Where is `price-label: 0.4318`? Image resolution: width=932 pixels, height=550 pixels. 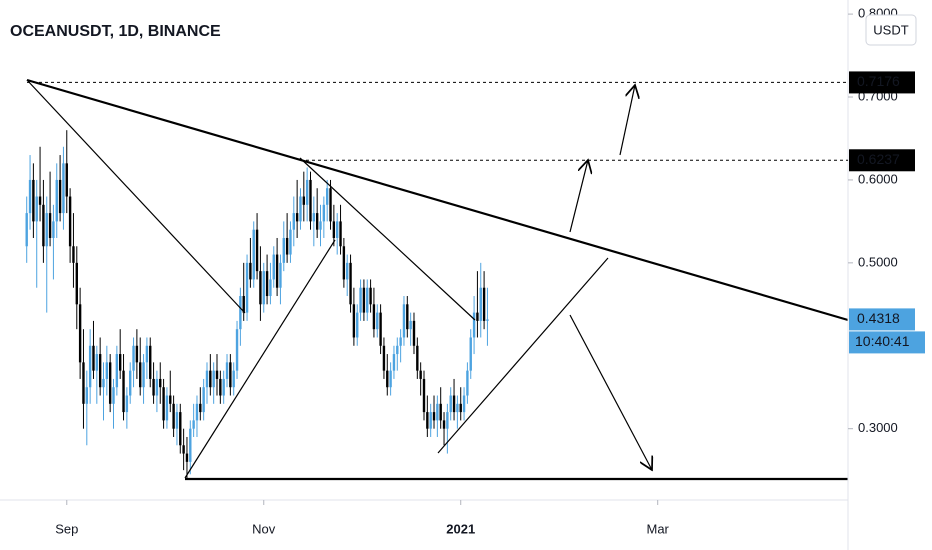 price-label: 0.4318 is located at coordinates (878, 318).